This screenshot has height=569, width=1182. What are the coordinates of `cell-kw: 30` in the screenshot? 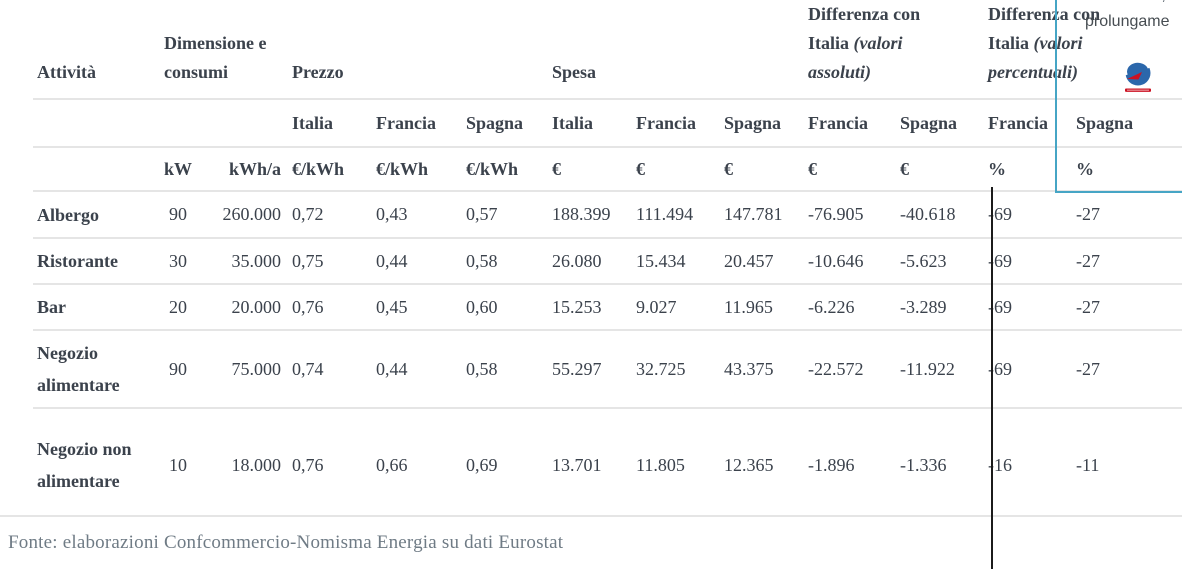 It's located at (178, 260).